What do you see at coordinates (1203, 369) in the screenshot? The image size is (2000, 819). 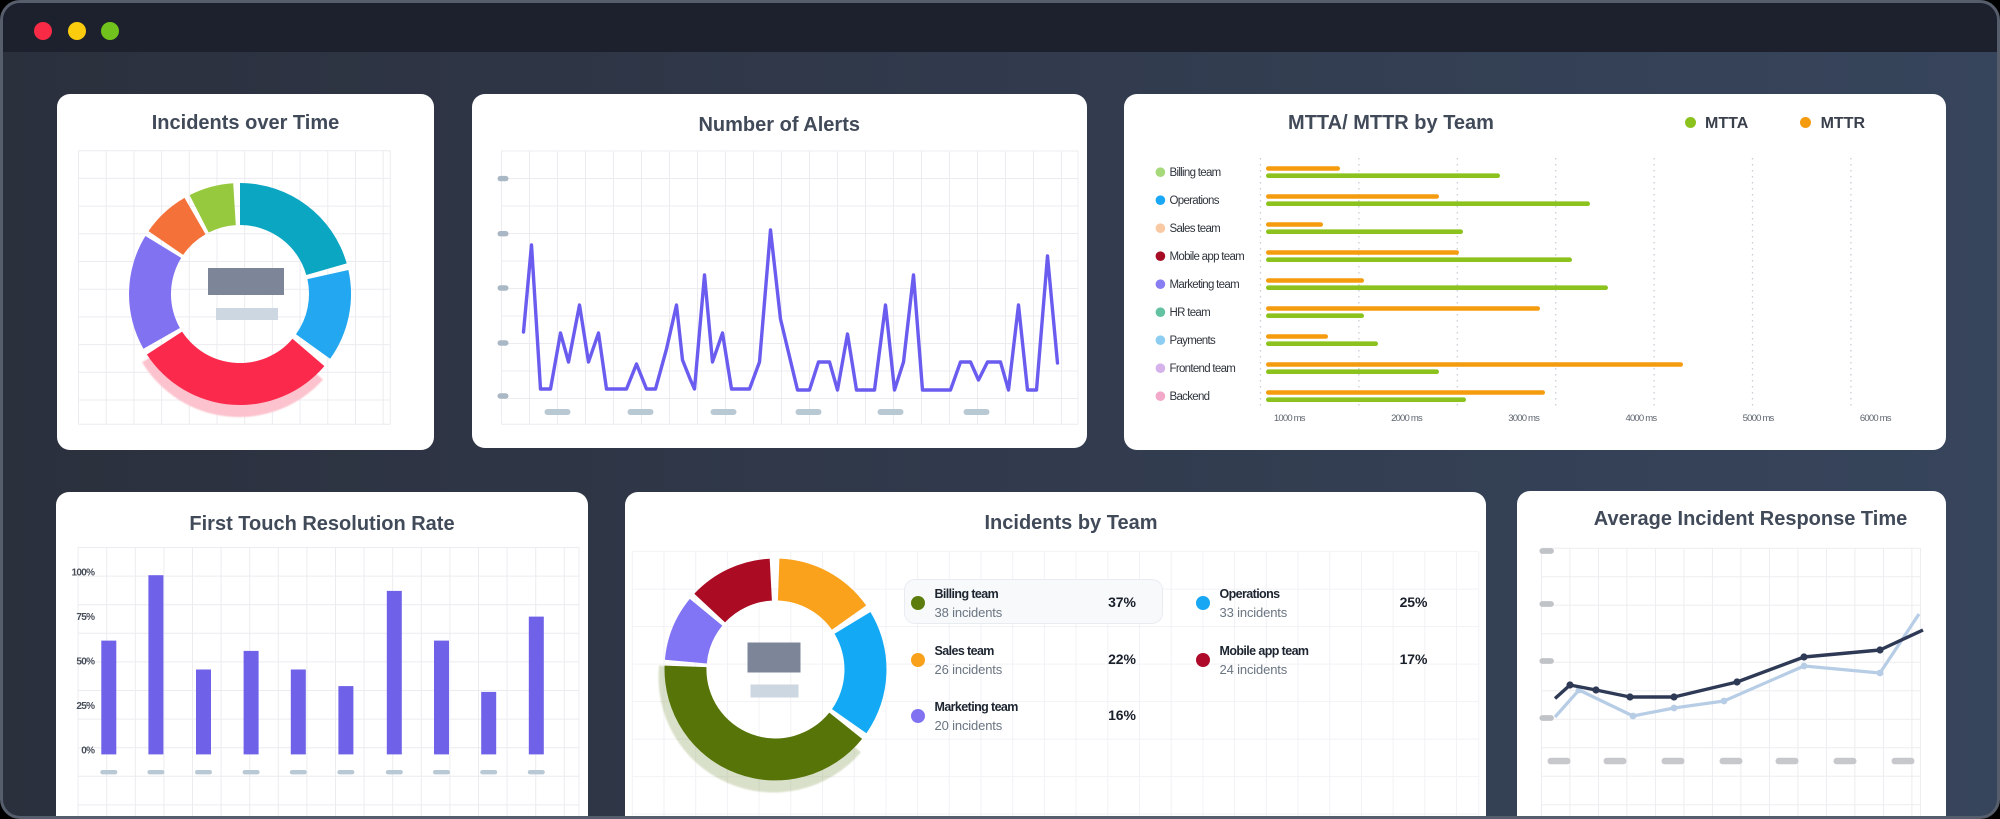 I see `svg-text: Frontend team` at bounding box center [1203, 369].